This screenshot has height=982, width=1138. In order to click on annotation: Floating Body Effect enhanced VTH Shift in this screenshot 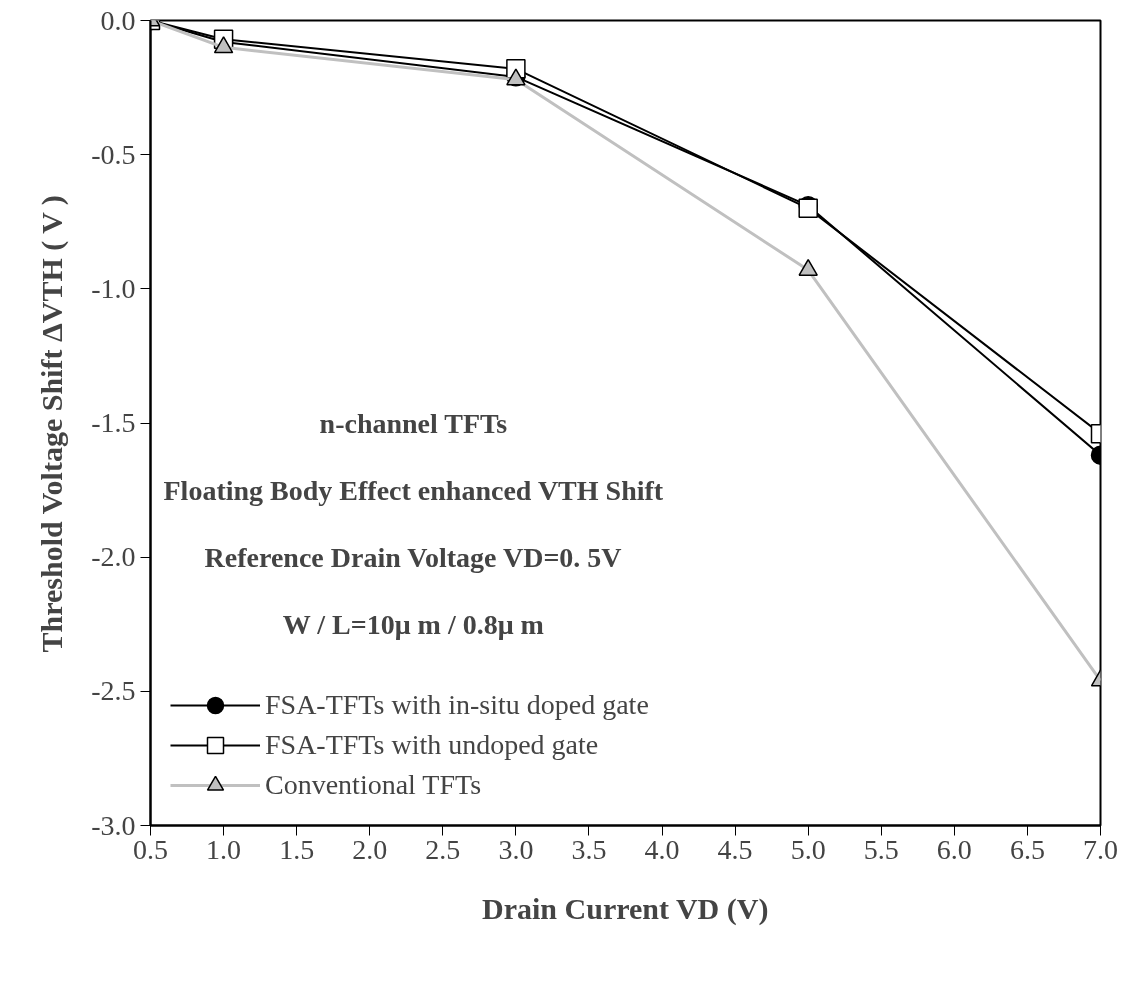, I will do `click(413, 490)`.